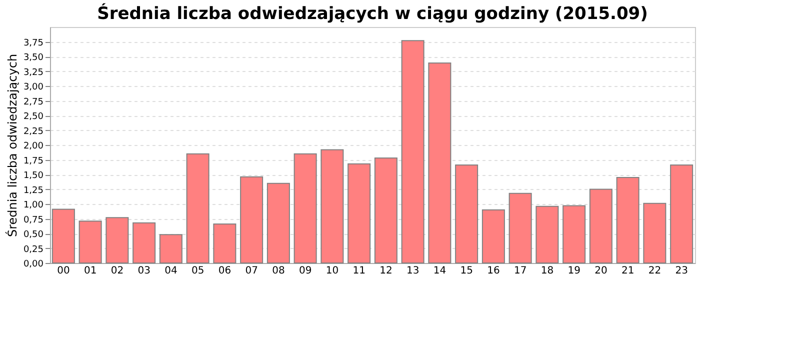 This screenshot has width=800, height=350. What do you see at coordinates (359, 271) in the screenshot?
I see `x-tick-label: 11` at bounding box center [359, 271].